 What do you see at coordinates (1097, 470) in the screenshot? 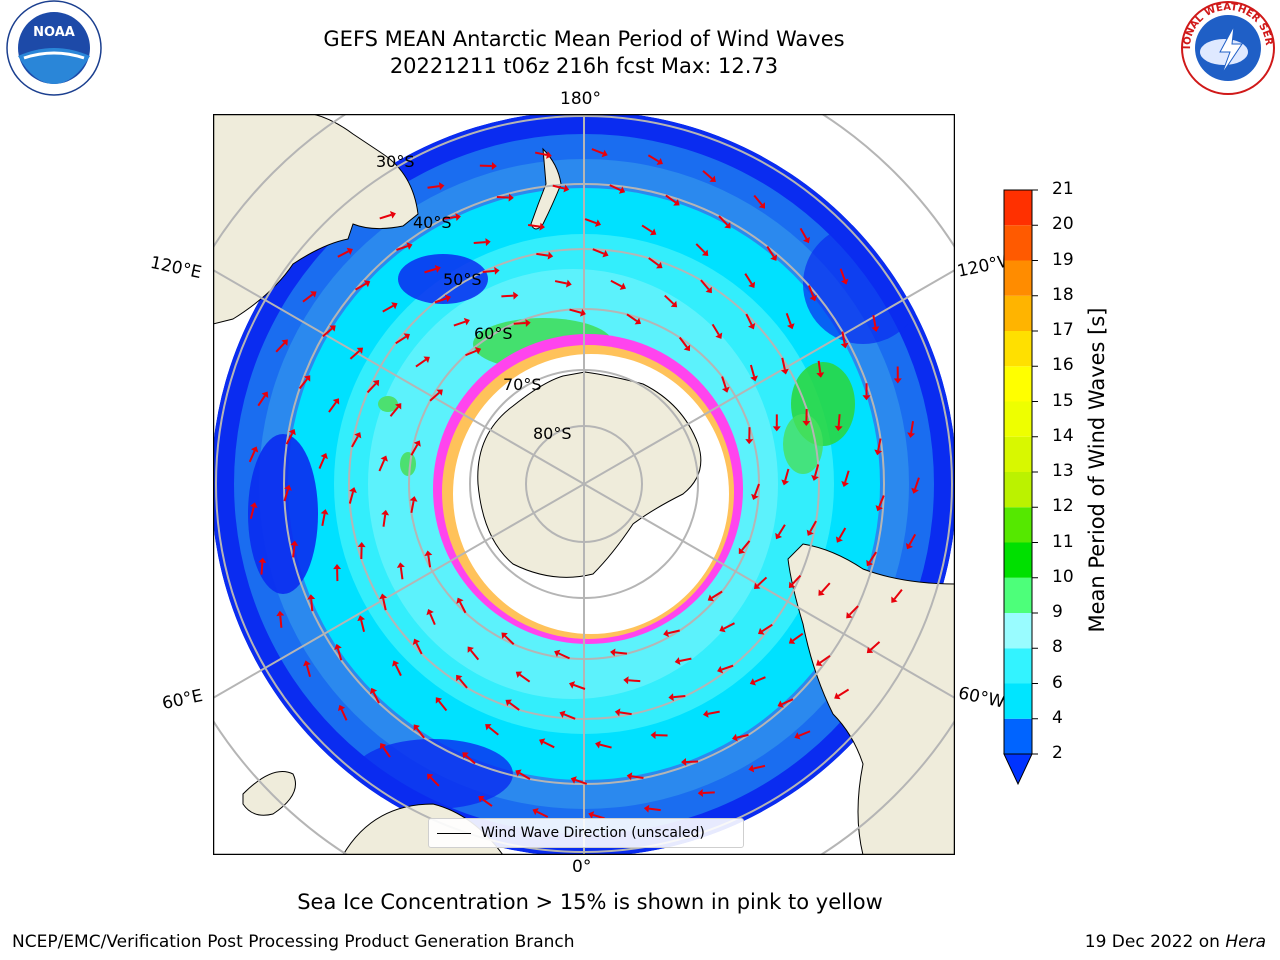
I see `colorbar-title: Mean Period of Wind Waves [s]` at bounding box center [1097, 470].